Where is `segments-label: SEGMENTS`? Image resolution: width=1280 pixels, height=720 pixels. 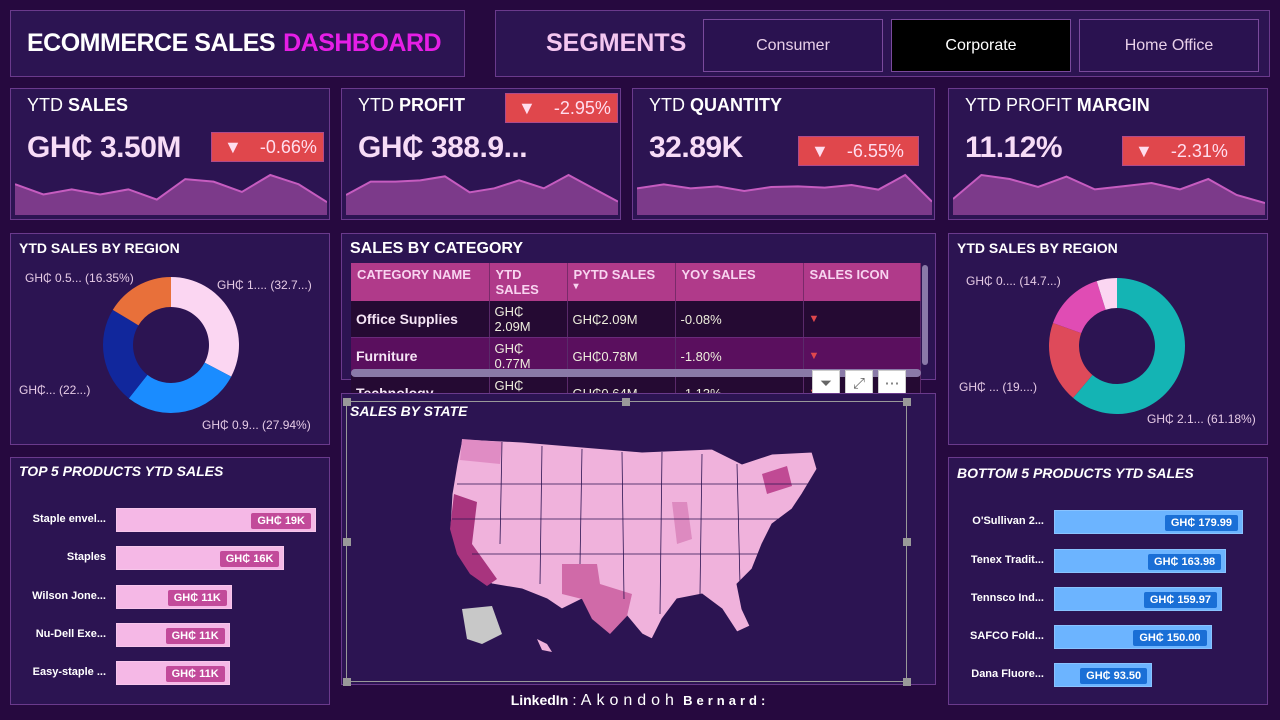
segments-label: SEGMENTS is located at coordinates (616, 43).